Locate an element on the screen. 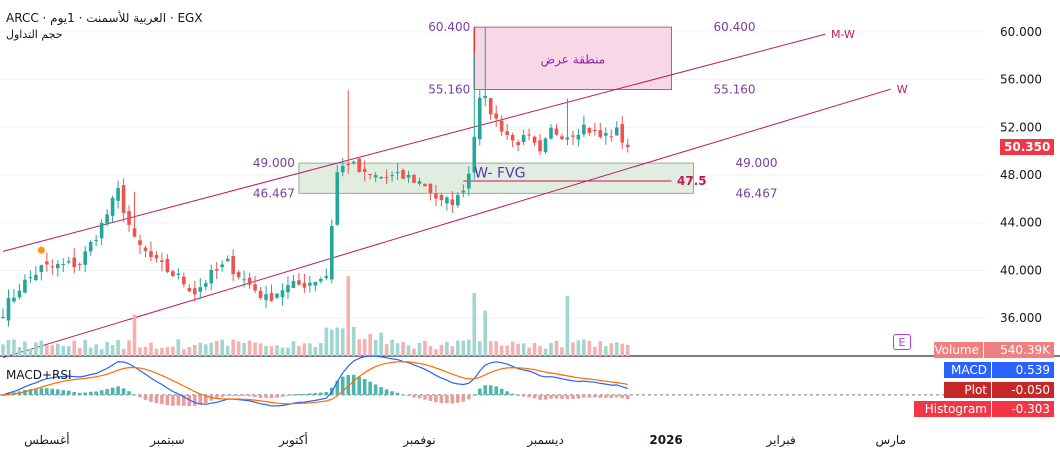  price-tick-label: 48.000 is located at coordinates (1021, 175).